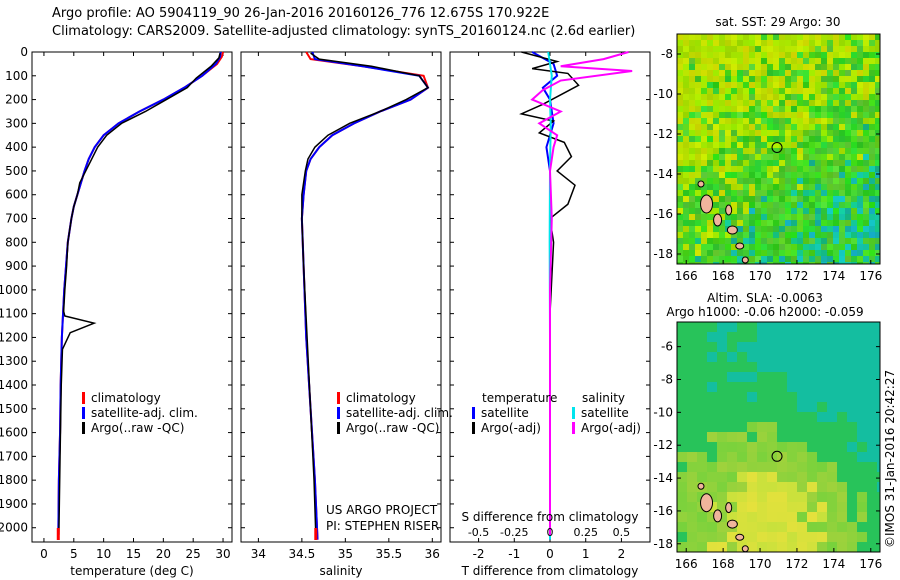  What do you see at coordinates (222, 554) in the screenshot?
I see `x-tick-label: 30` at bounding box center [222, 554].